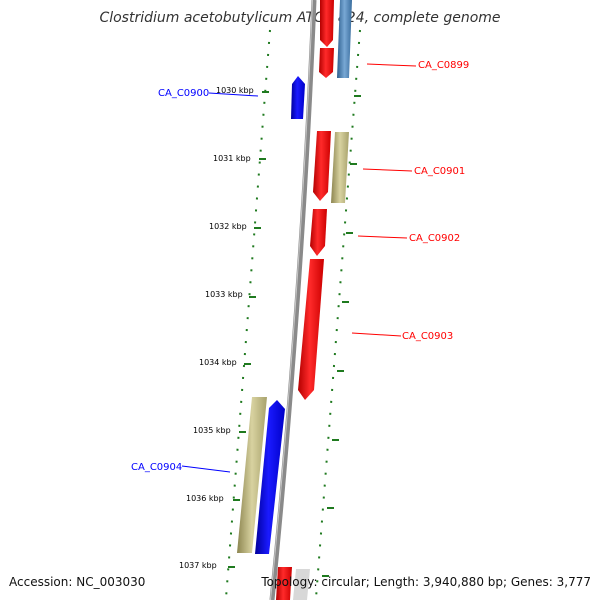  Describe the element at coordinates (311, 329) in the screenshot. I see `gene-ca-c0903` at that location.